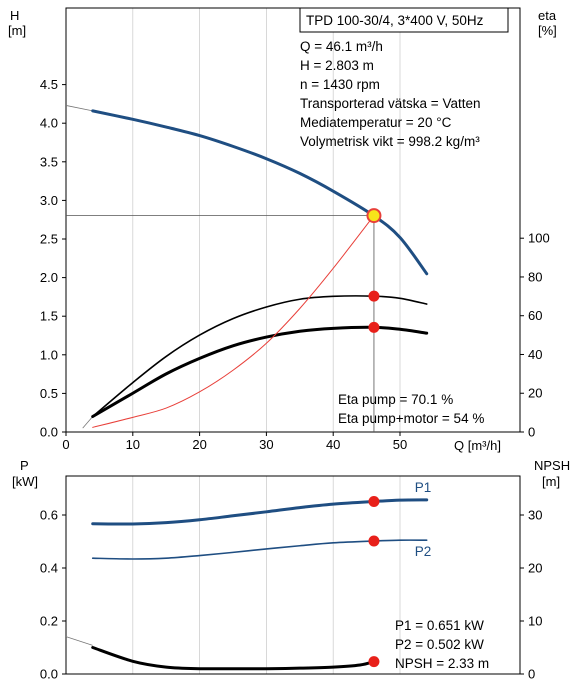 This screenshot has width=585, height=686. I want to click on top-x-tick-label: 10, so click(133, 444).